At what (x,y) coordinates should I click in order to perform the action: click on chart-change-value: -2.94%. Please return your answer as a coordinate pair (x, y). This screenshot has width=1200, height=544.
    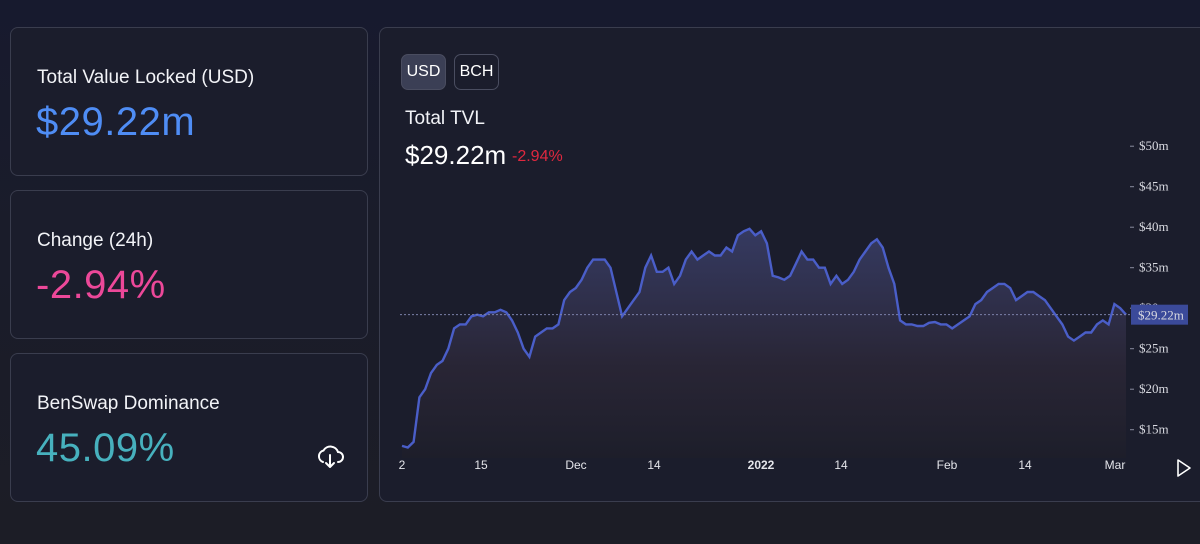
    Looking at the image, I should click on (537, 156).